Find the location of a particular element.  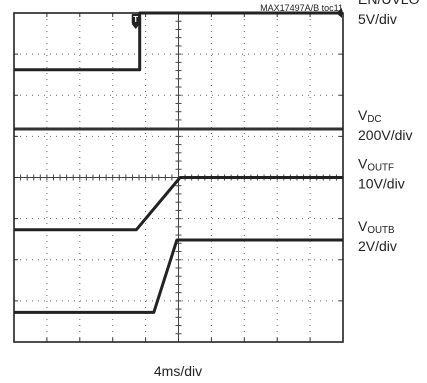

trace-voutf is located at coordinates (178, 204).